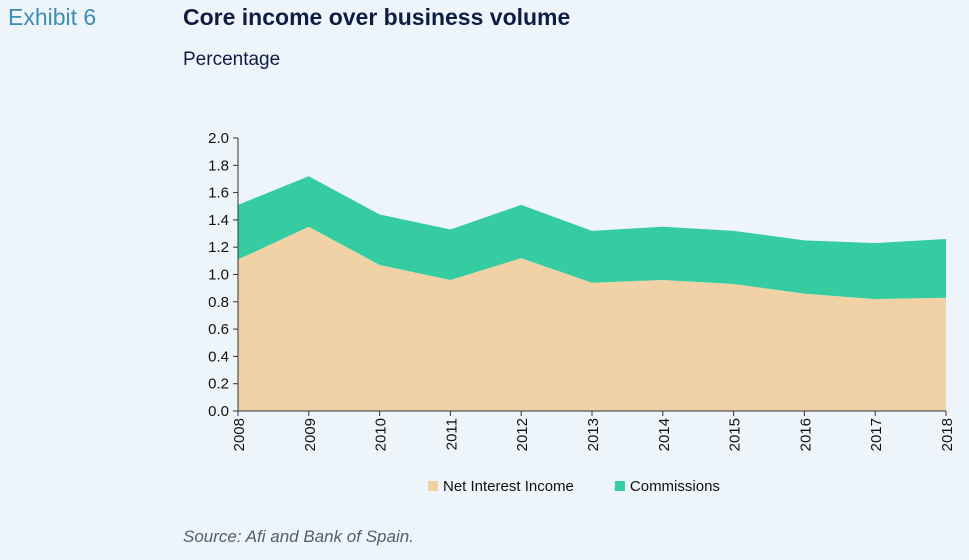  Describe the element at coordinates (675, 486) in the screenshot. I see `legend-label-commissions: Commissions` at that location.